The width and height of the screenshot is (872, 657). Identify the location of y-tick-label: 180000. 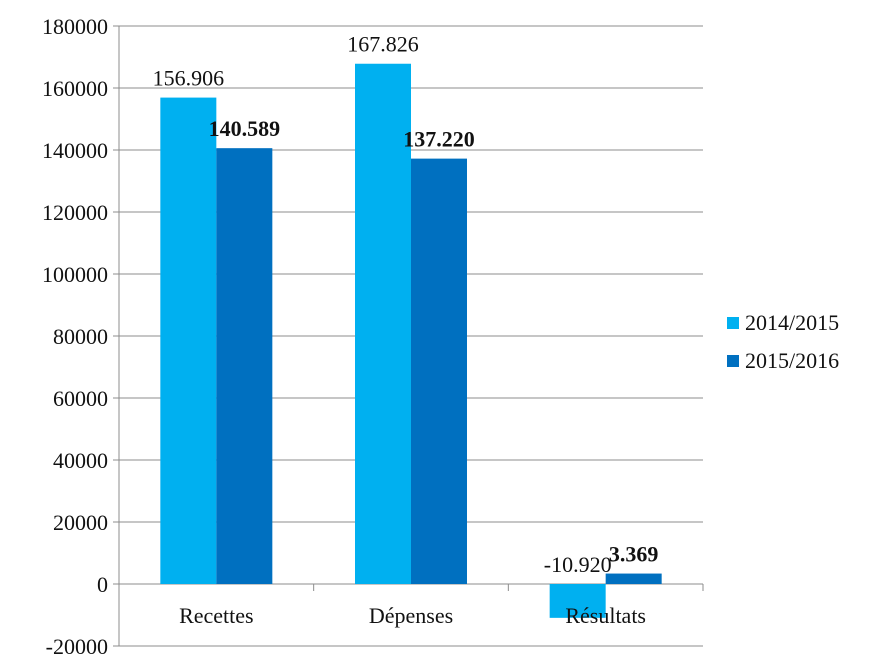
(75, 26).